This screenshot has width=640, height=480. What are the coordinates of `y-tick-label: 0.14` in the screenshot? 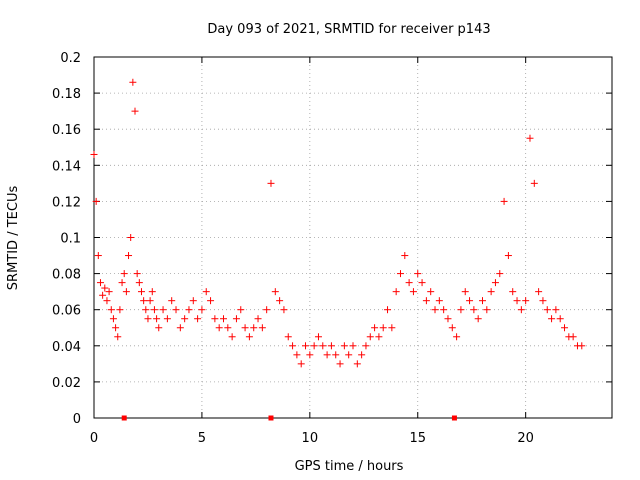 It's located at (66, 166).